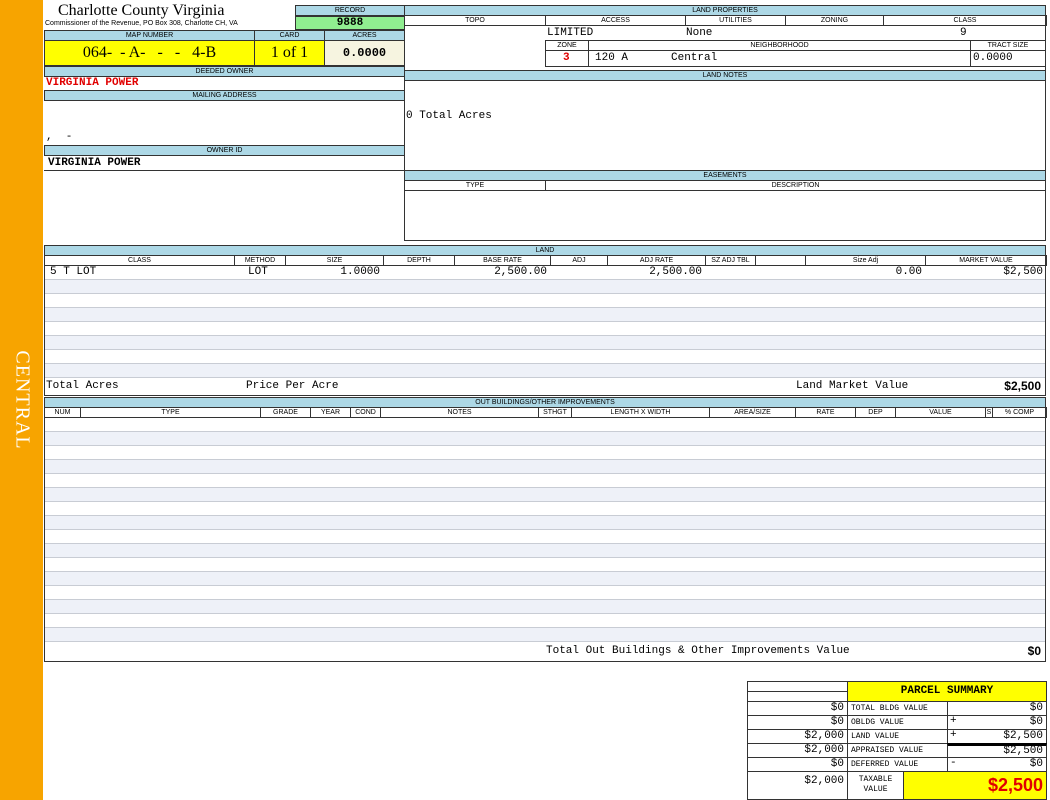  I want to click on land-col-header: MARKET VALUE, so click(986, 260).